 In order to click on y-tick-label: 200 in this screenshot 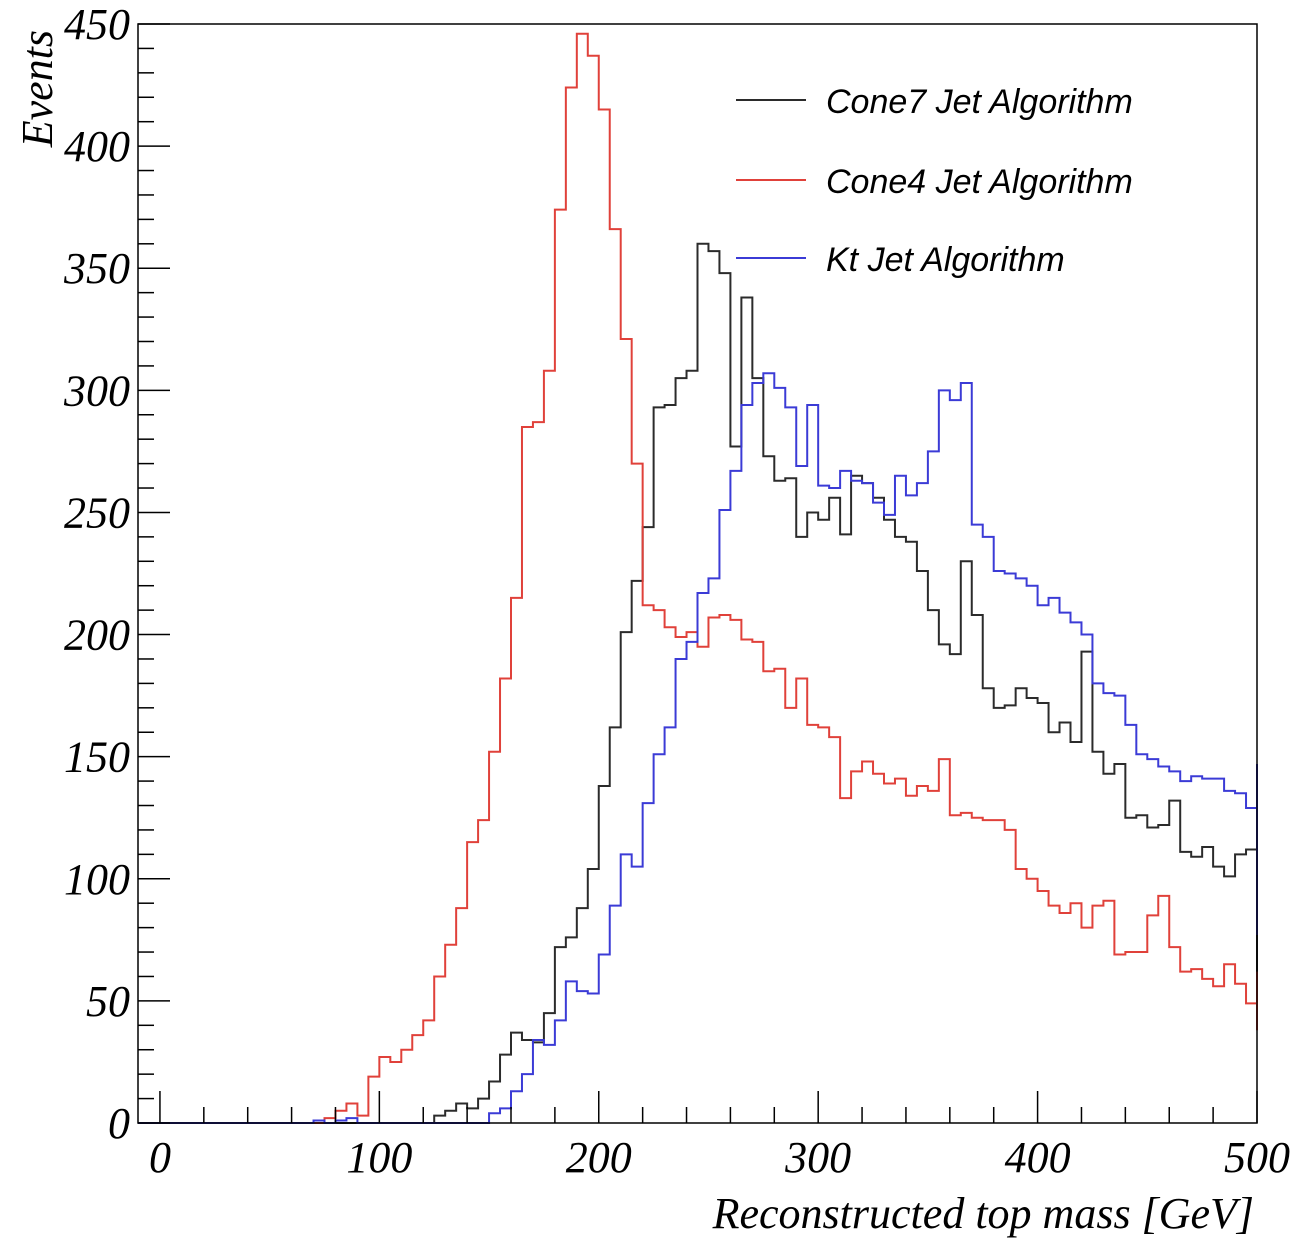, I will do `click(97, 635)`.